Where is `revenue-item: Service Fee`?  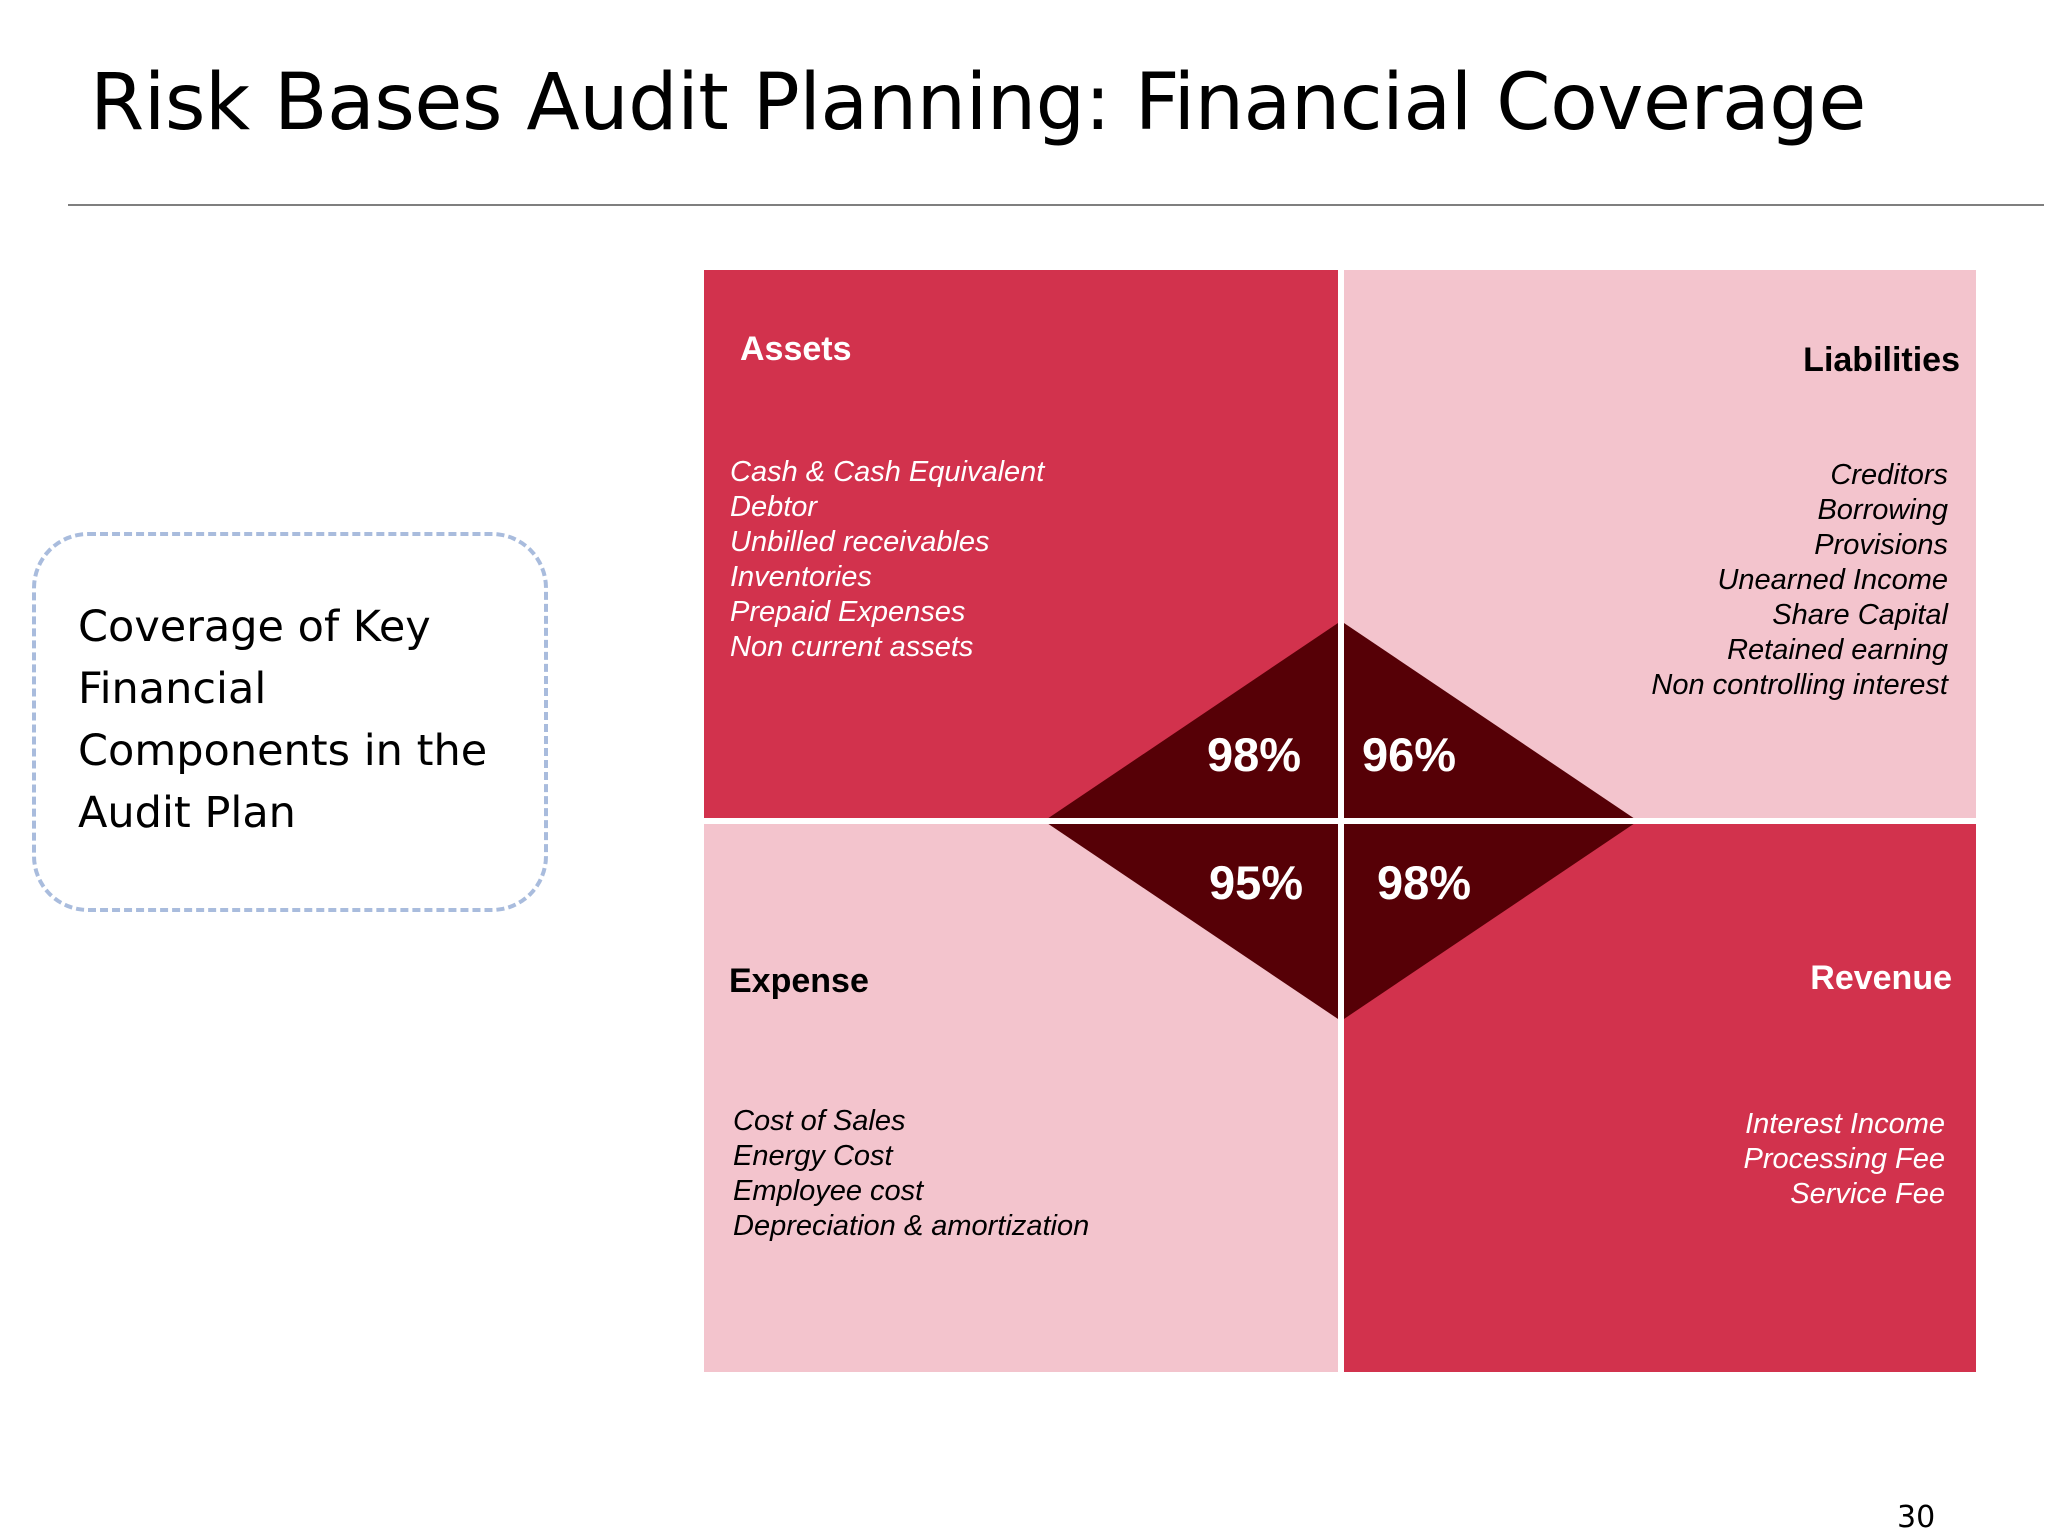 revenue-item: Service Fee is located at coordinates (1867, 1194).